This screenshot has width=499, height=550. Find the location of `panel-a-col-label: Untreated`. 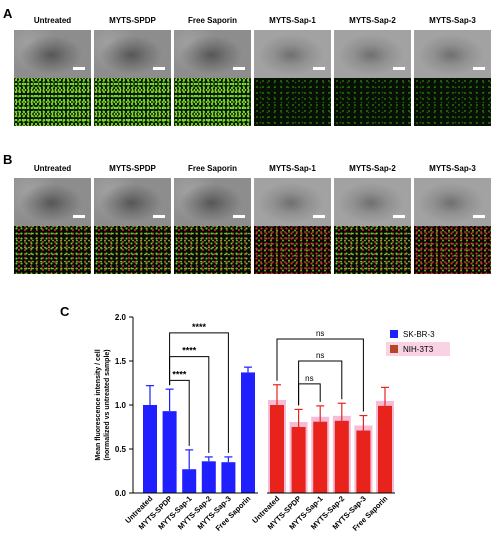

panel-a-col-label: Untreated is located at coordinates (52, 20).